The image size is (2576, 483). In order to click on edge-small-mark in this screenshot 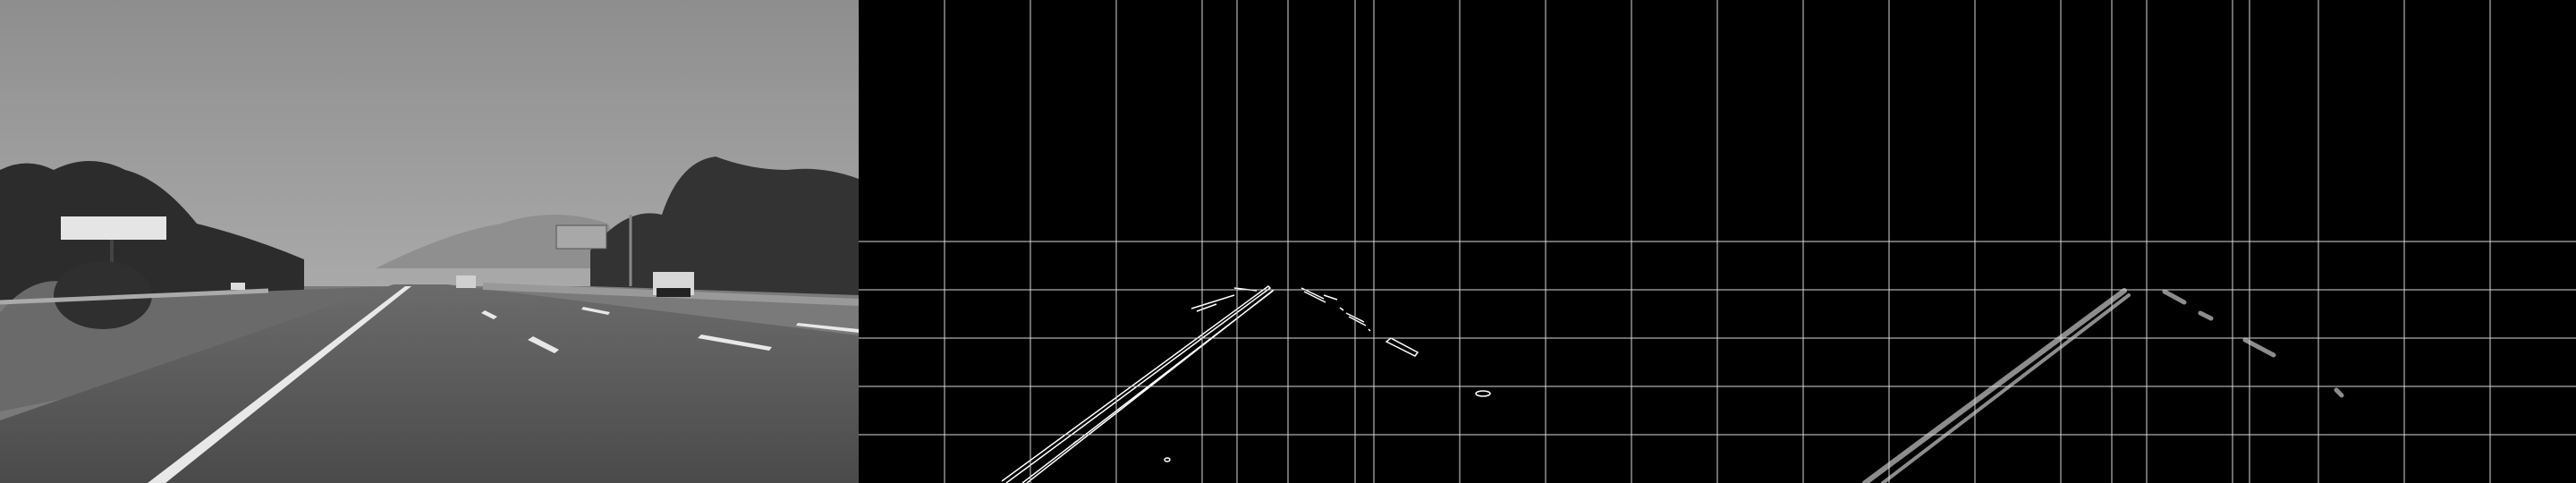, I will do `click(1075, 442)`.